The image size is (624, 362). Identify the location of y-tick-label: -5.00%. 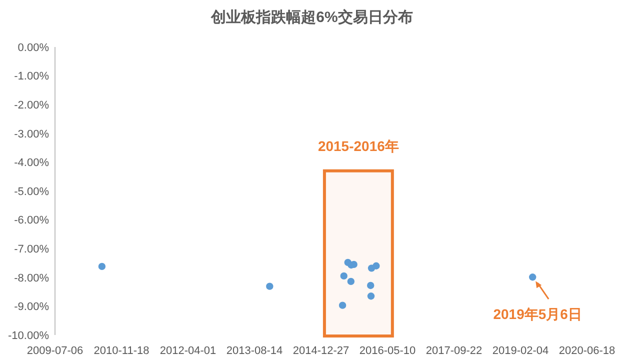
(32, 192).